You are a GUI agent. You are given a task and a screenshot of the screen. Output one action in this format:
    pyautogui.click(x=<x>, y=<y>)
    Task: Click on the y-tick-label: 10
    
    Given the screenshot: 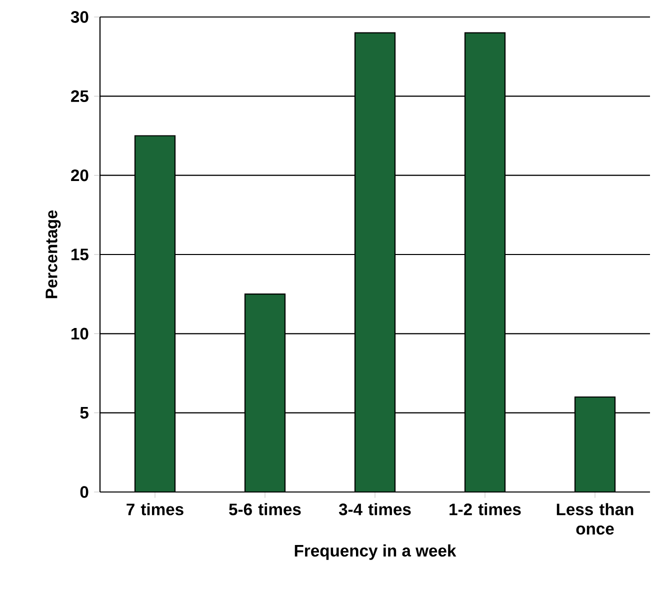 What is the action you would take?
    pyautogui.click(x=80, y=334)
    